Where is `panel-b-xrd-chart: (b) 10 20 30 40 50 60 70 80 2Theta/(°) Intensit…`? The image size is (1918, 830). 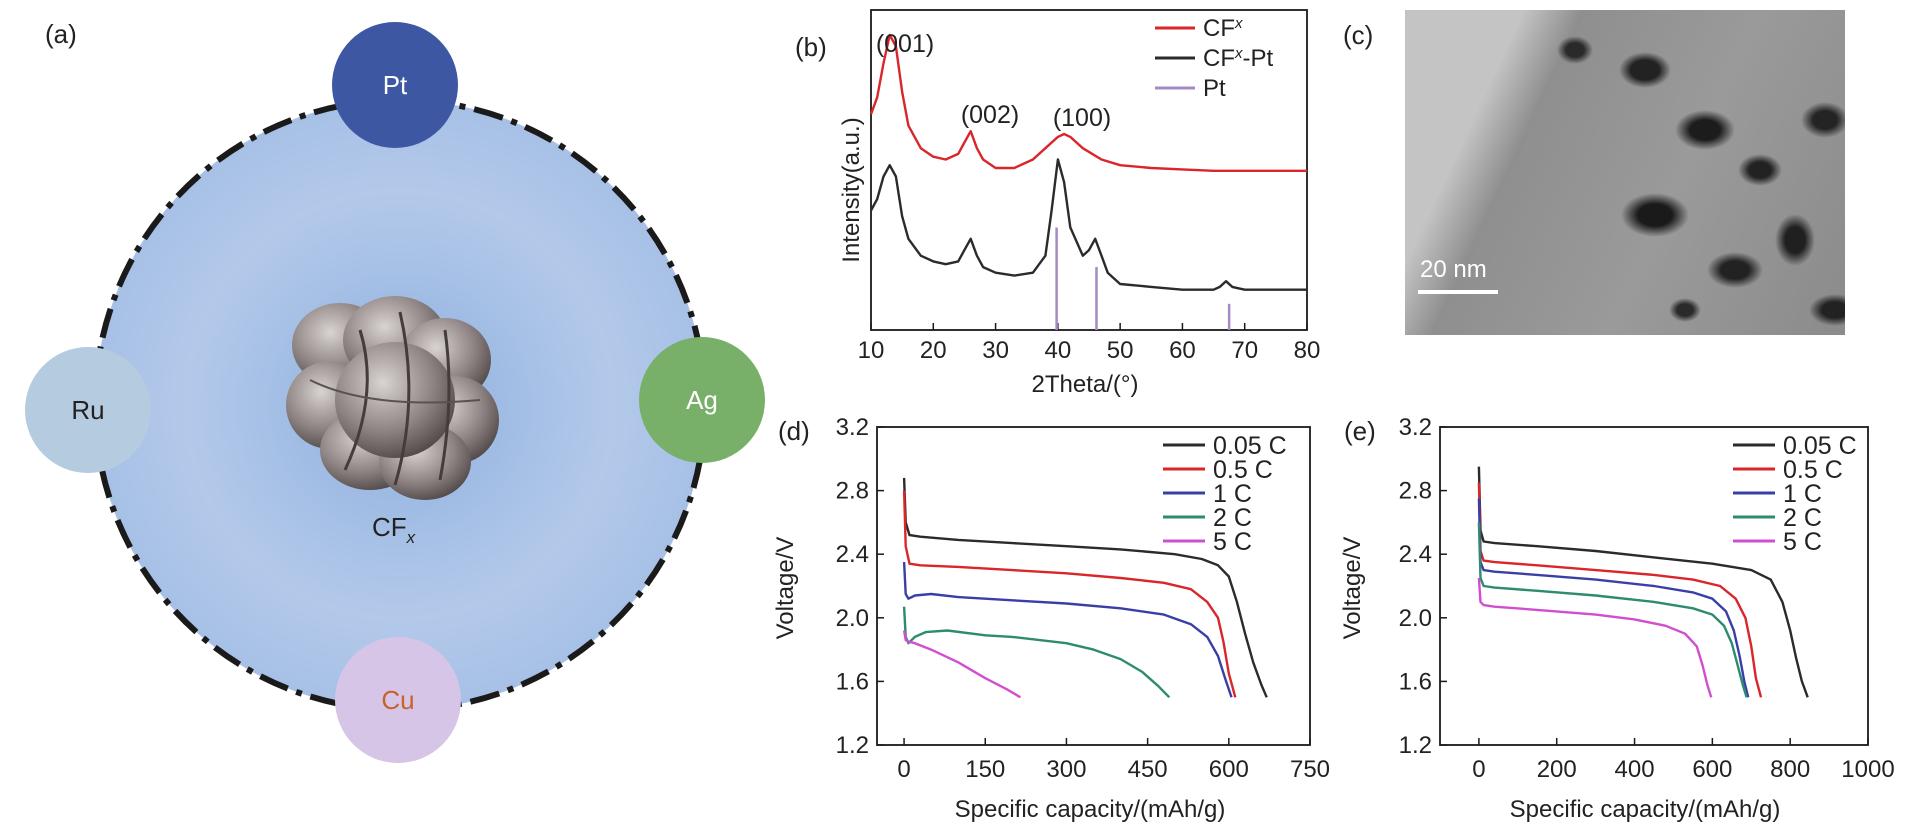 panel-b-xrd-chart: (b) 10 20 30 40 50 60 70 80 2Theta/(°) Intensit… is located at coordinates (1057, 203).